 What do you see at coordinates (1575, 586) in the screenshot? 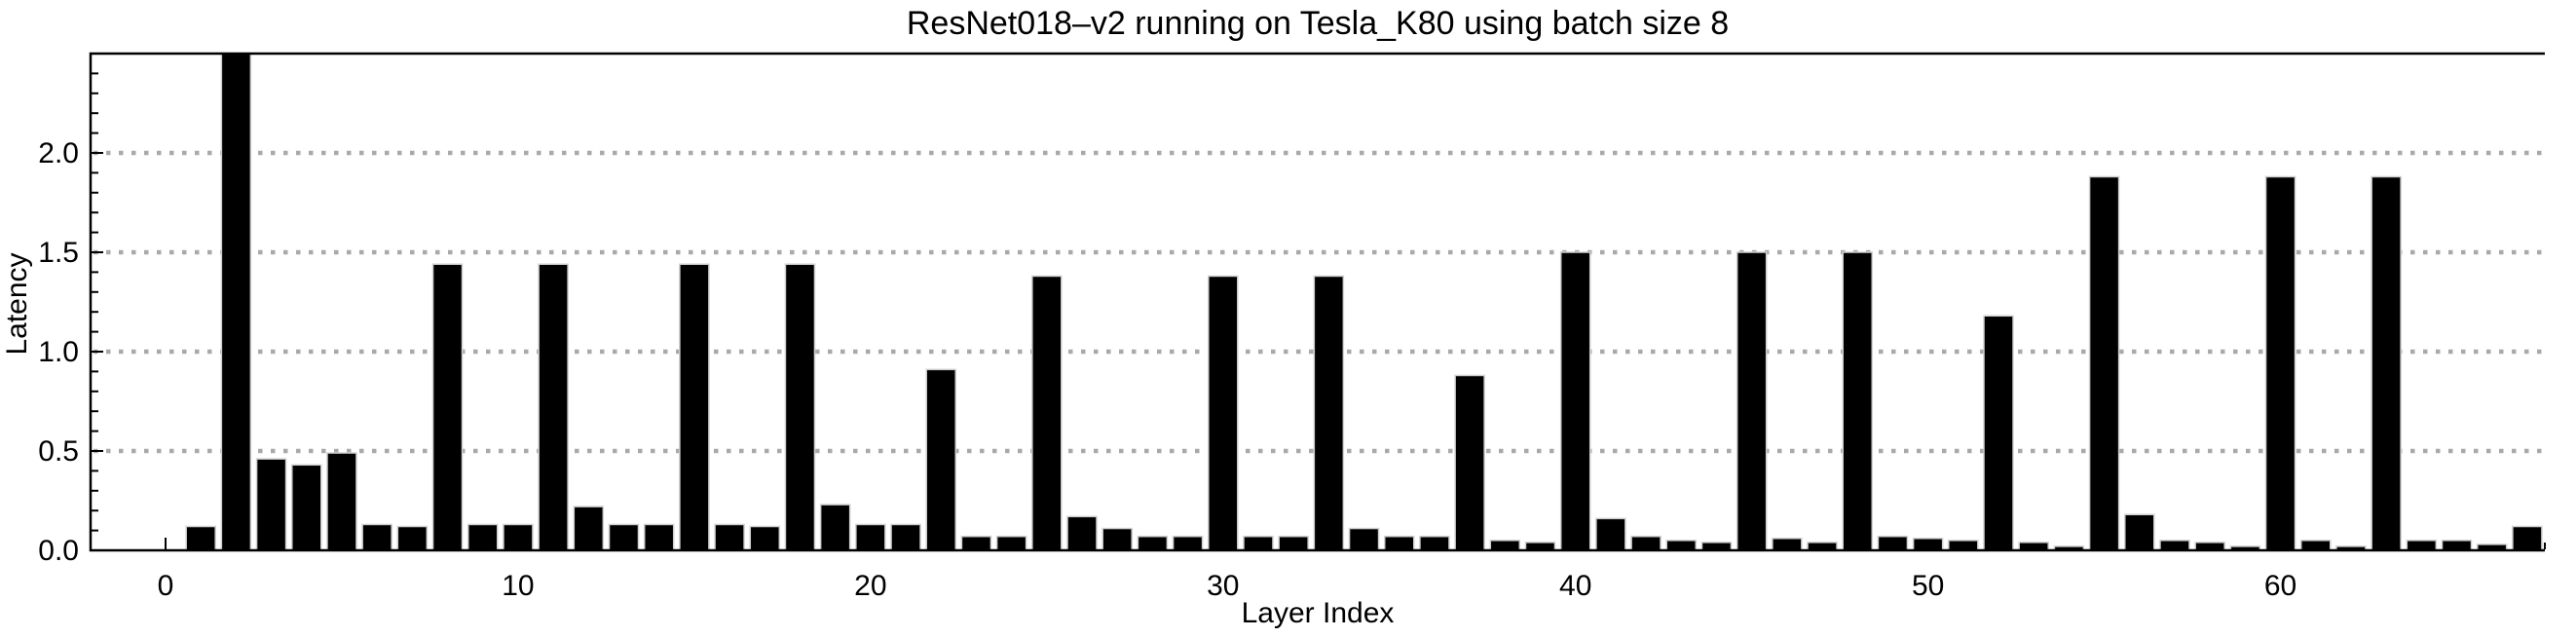
I see `x-tick-label: 40` at bounding box center [1575, 586].